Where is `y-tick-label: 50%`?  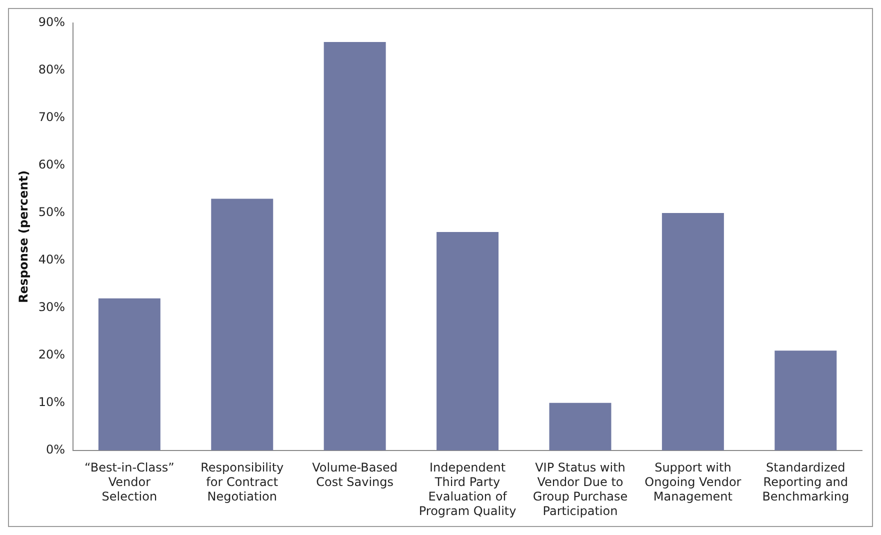
y-tick-label: 50% is located at coordinates (52, 212).